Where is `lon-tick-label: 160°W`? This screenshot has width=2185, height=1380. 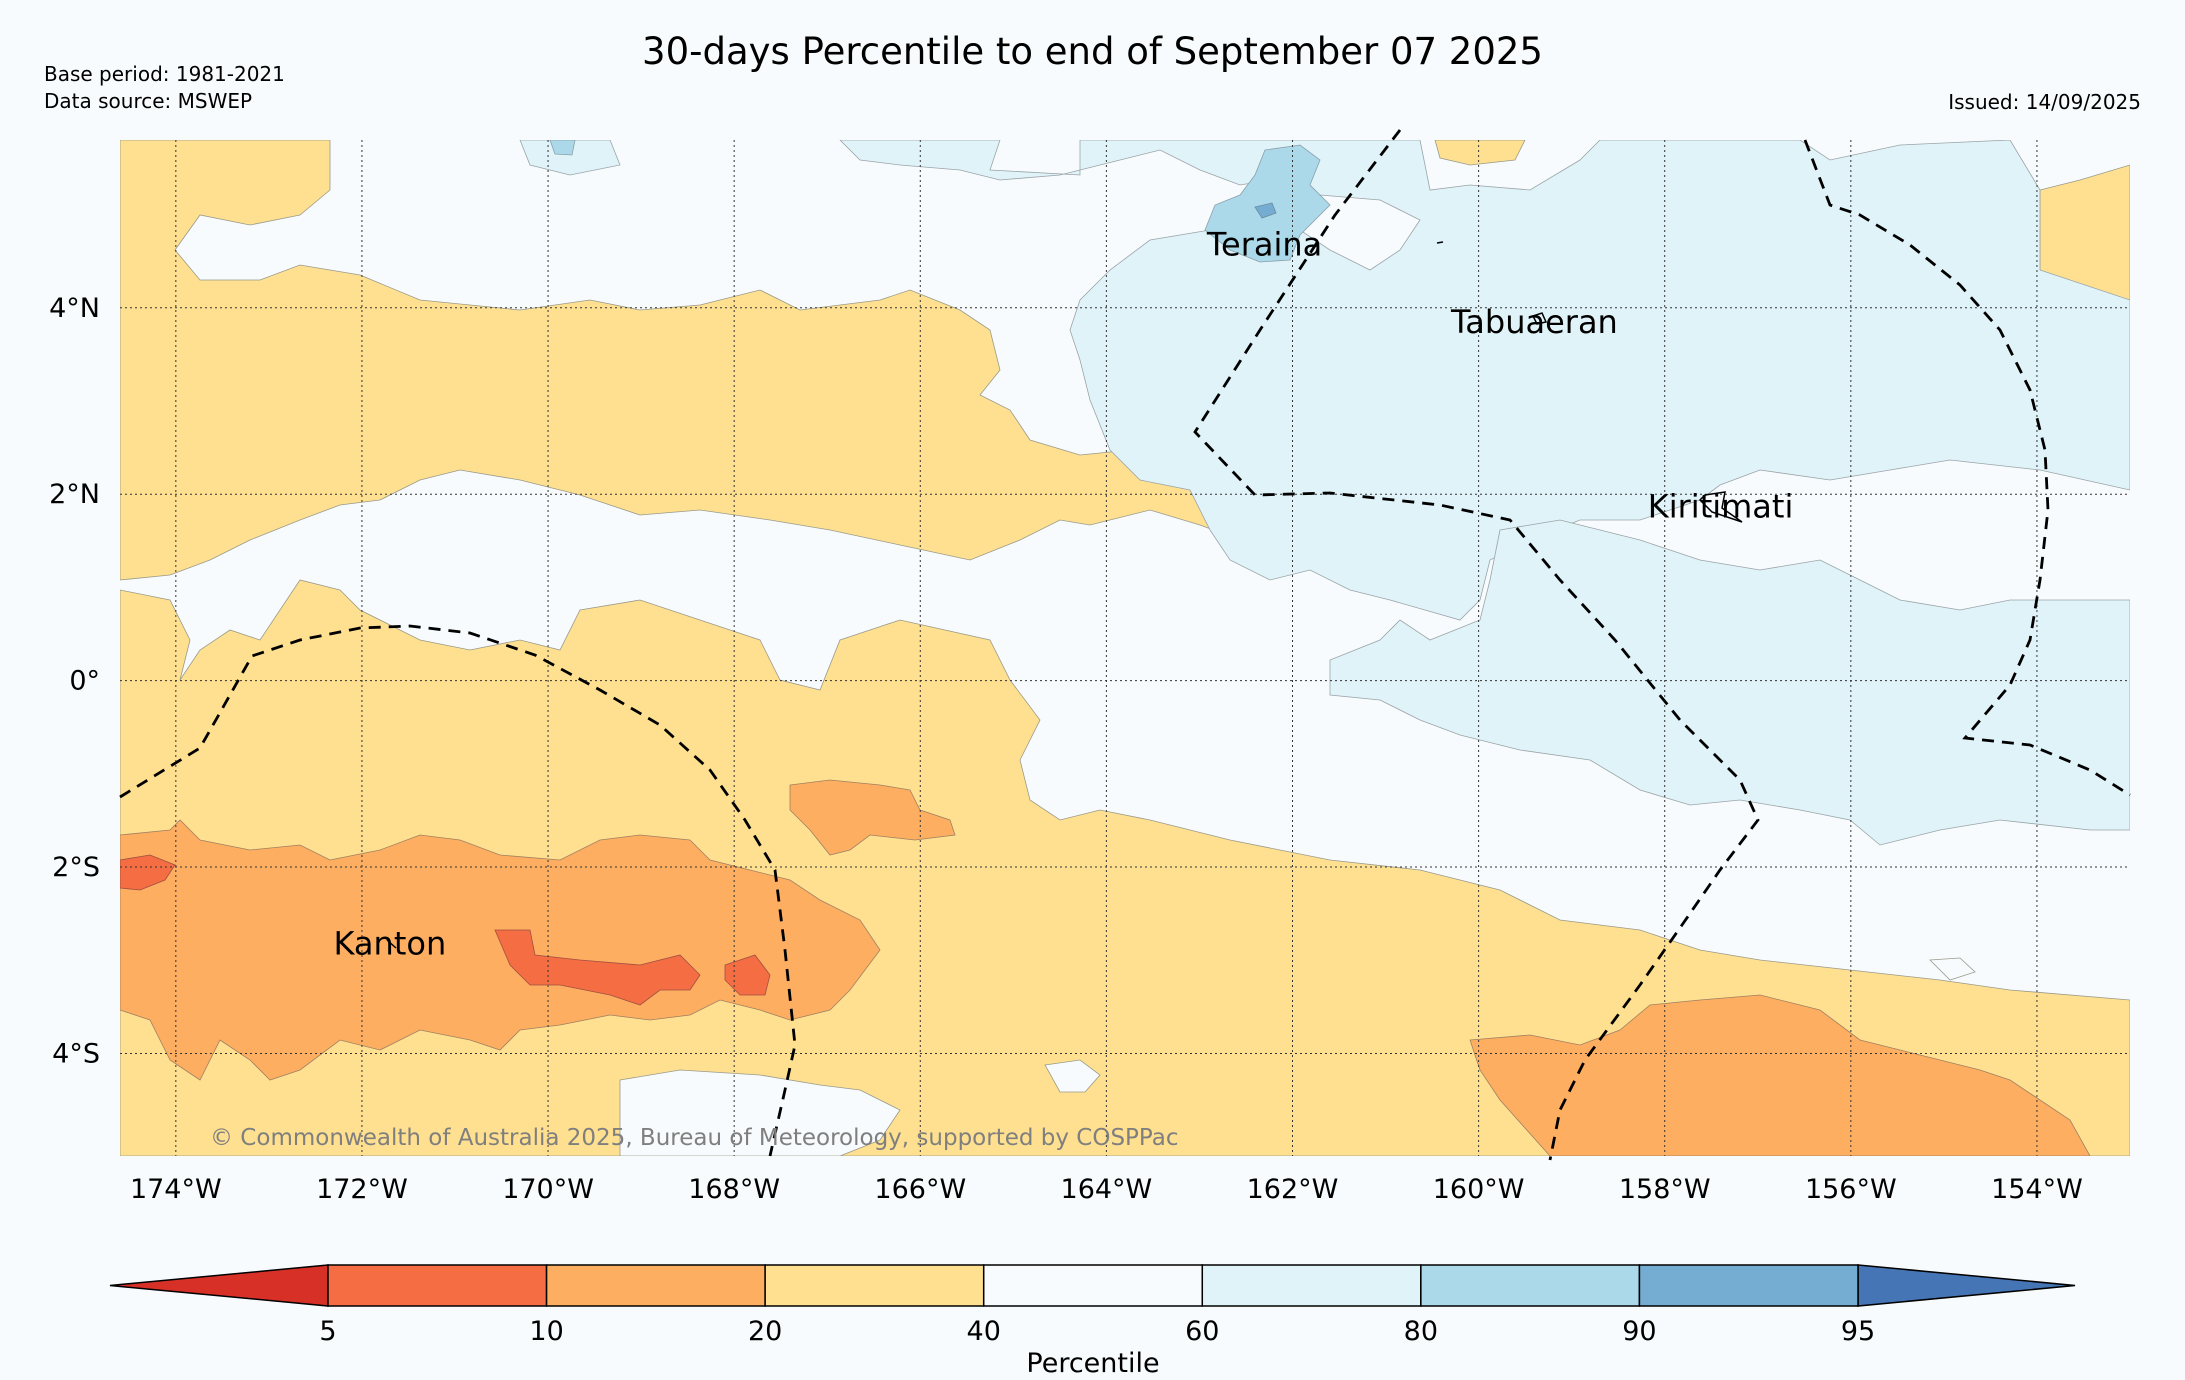
lon-tick-label: 160°W is located at coordinates (1479, 1189).